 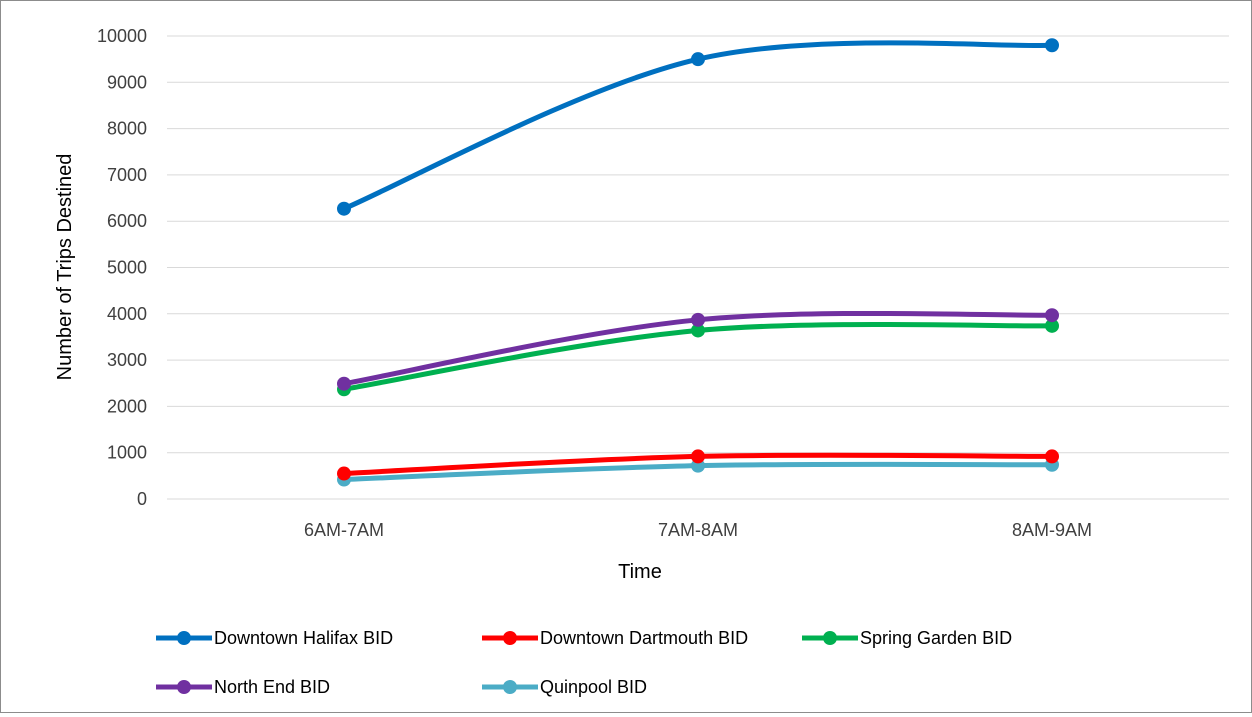 I want to click on y-tick-label: 7000, so click(x=127, y=175).